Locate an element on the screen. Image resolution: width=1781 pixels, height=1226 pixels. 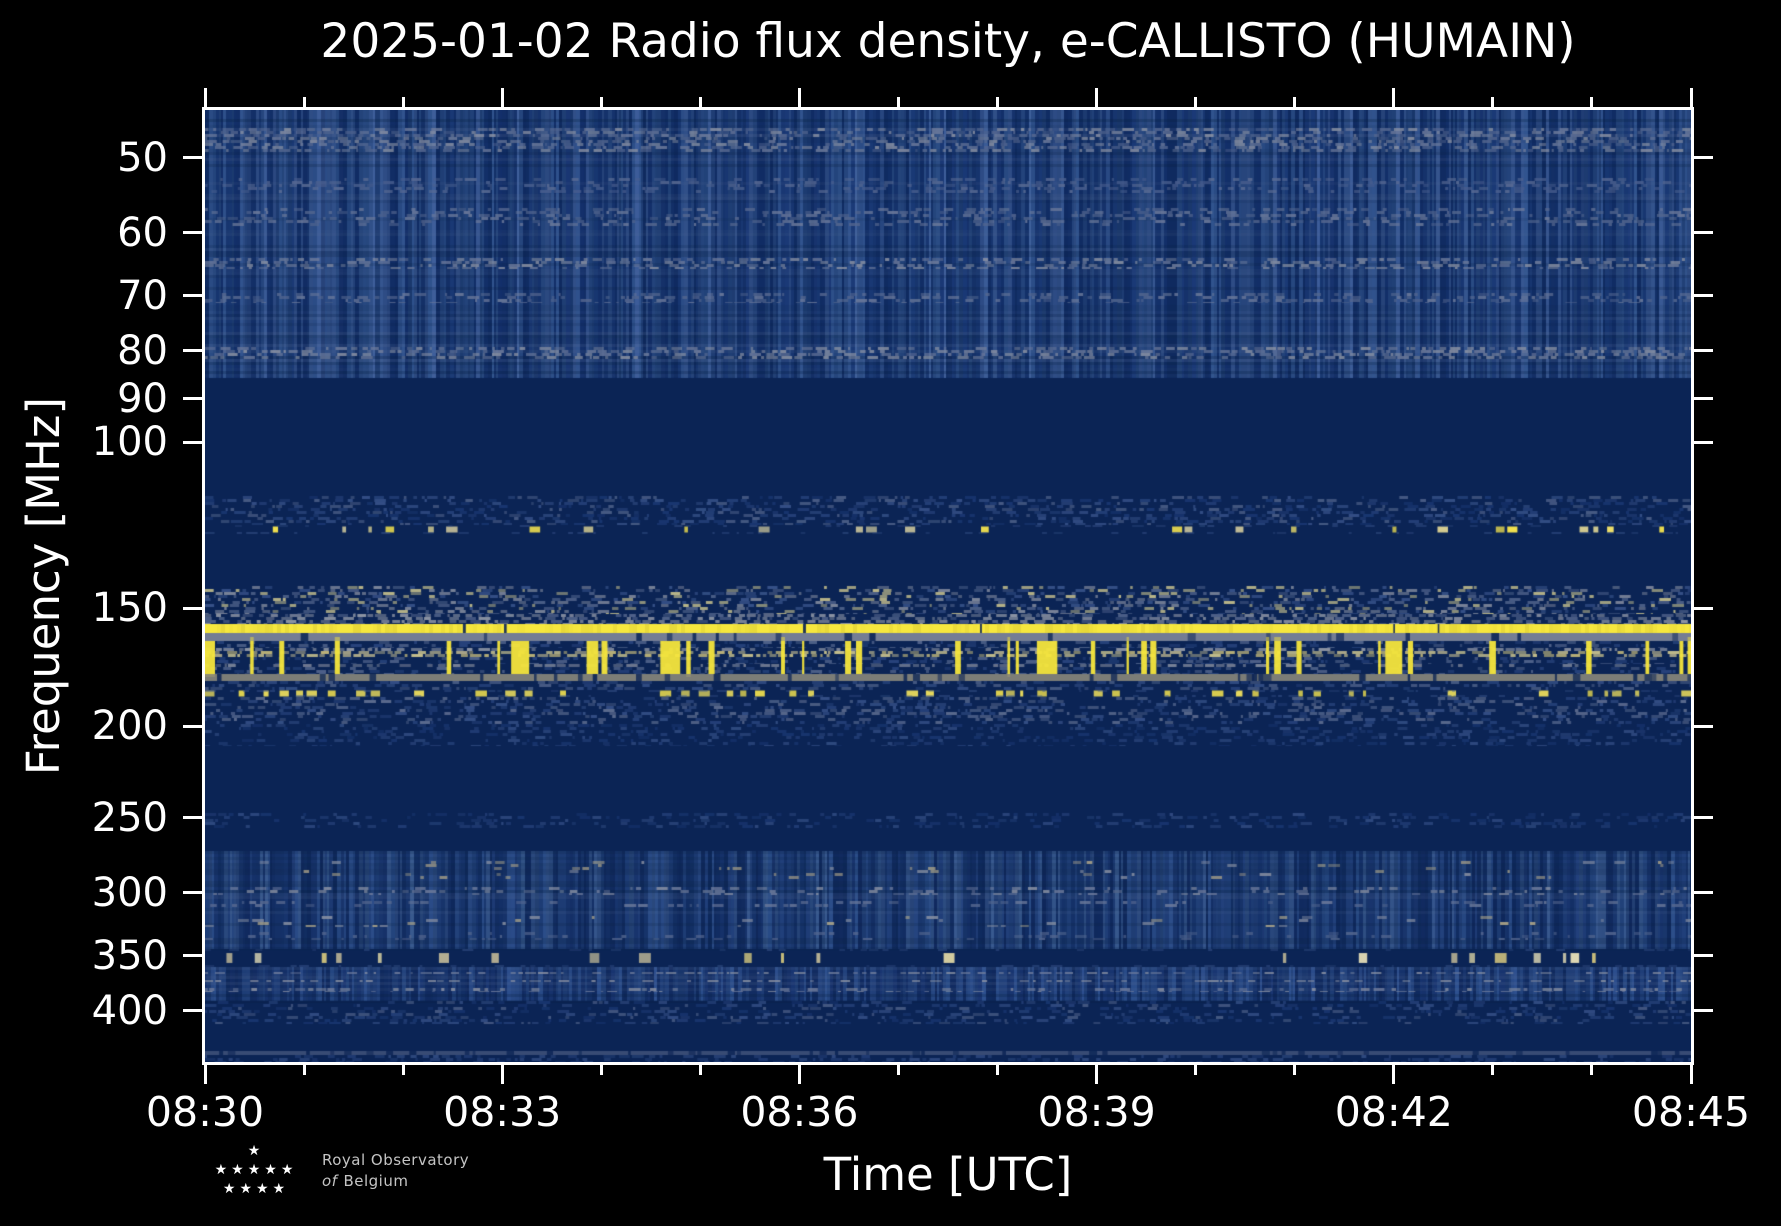
y-tick-label: 300 is located at coordinates (129, 892).